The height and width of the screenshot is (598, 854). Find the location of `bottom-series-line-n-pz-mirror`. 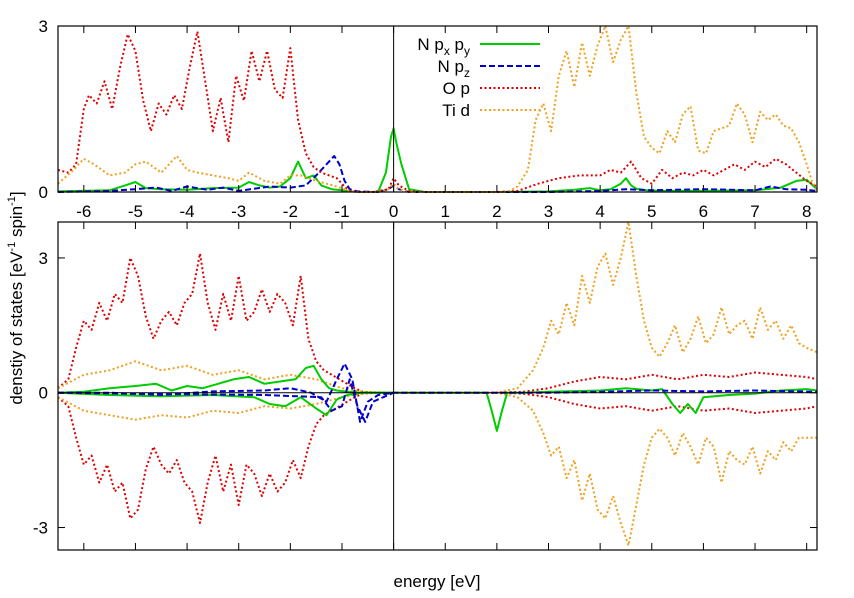

bottom-series-line-n-pz-mirror is located at coordinates (226, 400).